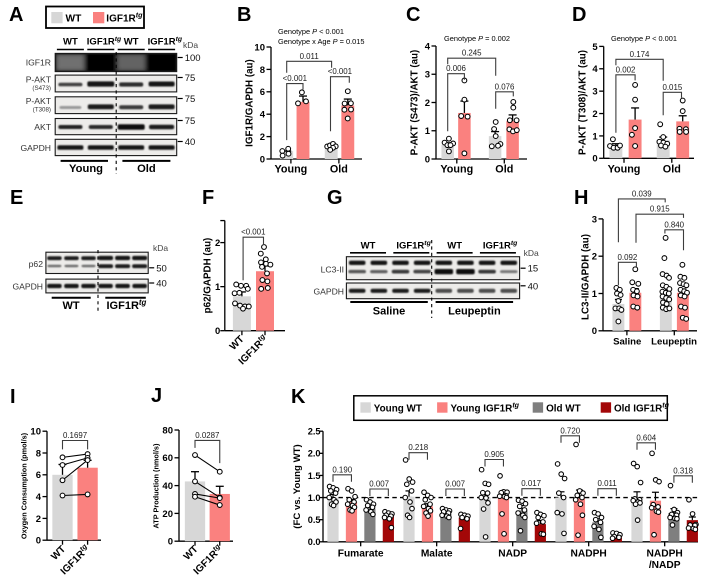 This screenshot has height=580, width=701. What do you see at coordinates (156, 485) in the screenshot?
I see `svg-text: ATP Production (nmol/s)` at bounding box center [156, 485].